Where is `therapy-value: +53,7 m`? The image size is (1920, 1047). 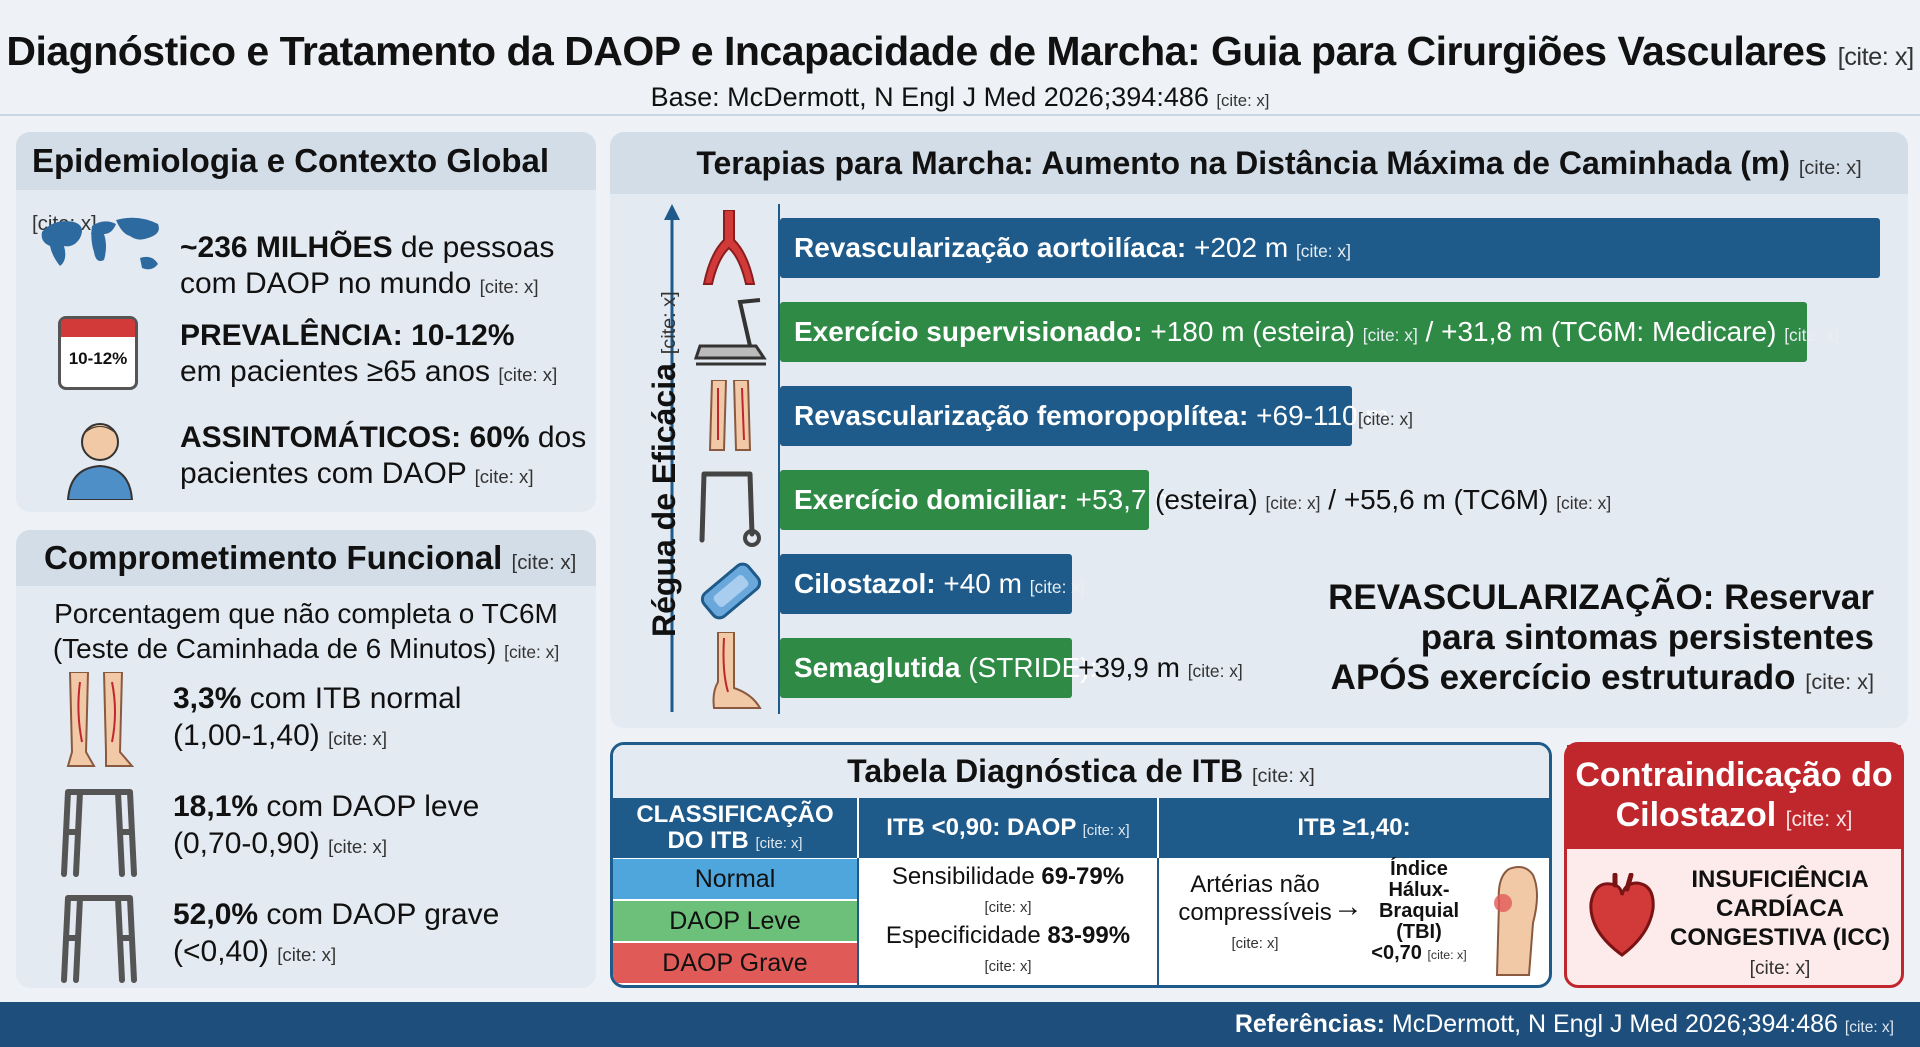 therapy-value: +53,7 m is located at coordinates (1122, 499).